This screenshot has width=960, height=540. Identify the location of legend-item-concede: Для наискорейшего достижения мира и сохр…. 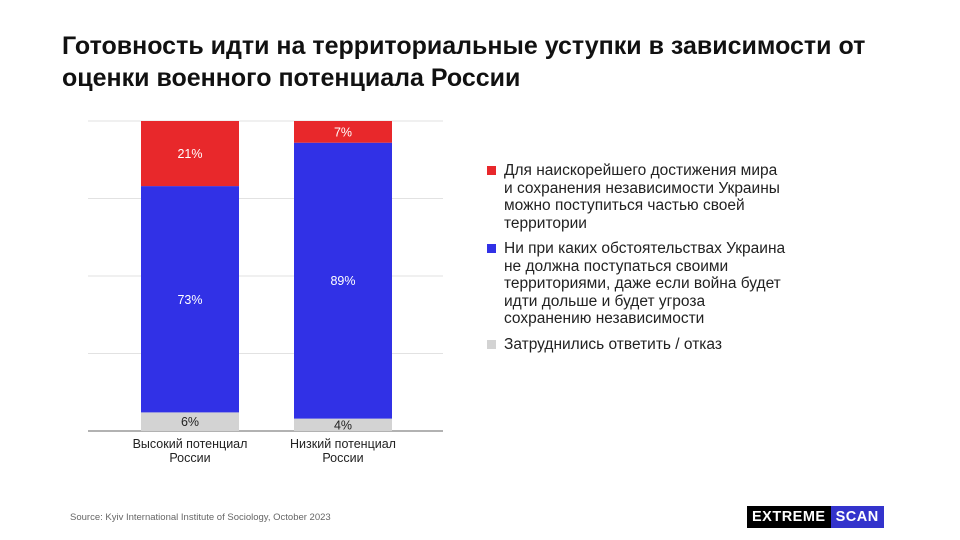
(637, 197).